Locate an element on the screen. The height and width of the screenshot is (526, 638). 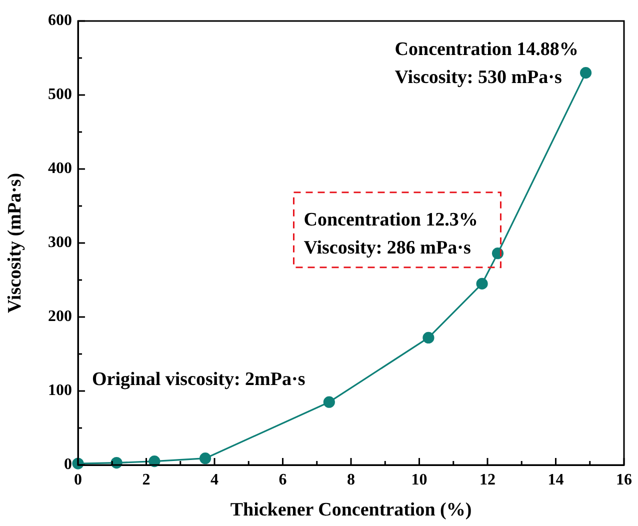
y-axis-title: Viscosity (mPa·s) is located at coordinates (15, 243).